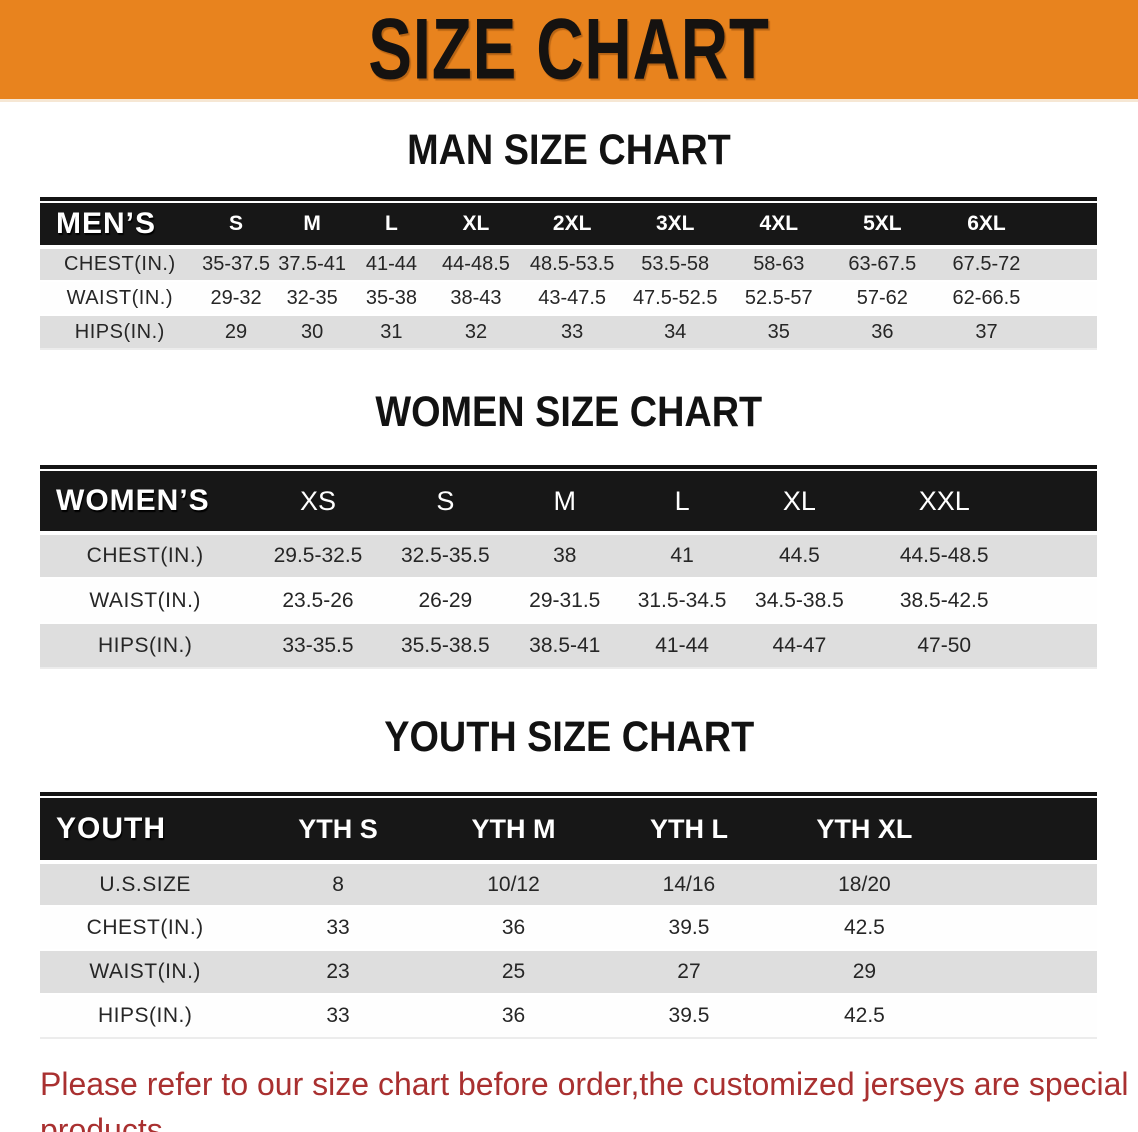  I want to click on table-cell: 41, so click(682, 556).